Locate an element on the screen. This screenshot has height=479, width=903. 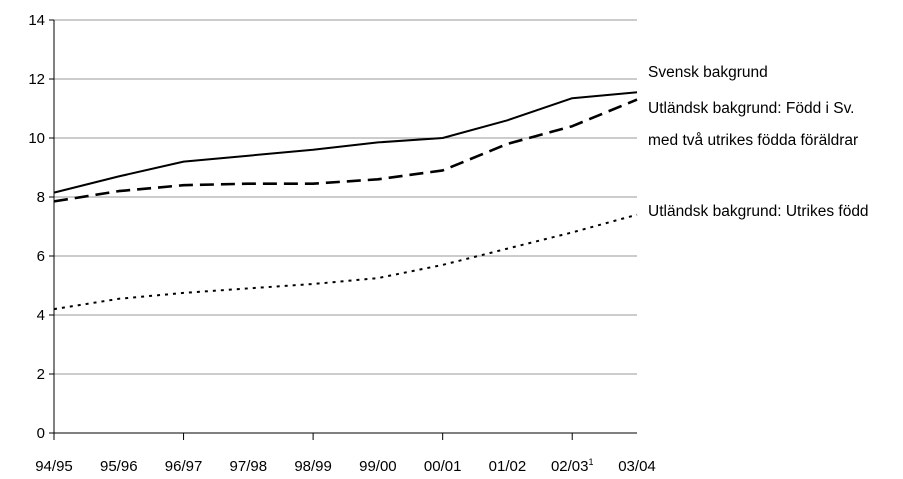
y-tick-label-4: 4 is located at coordinates (41, 315).